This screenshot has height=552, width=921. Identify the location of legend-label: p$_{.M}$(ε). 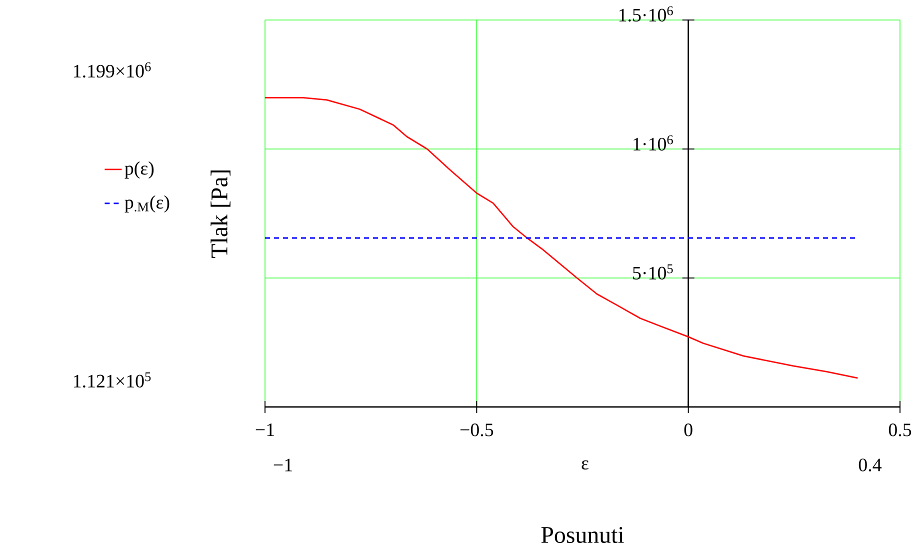
(147, 204).